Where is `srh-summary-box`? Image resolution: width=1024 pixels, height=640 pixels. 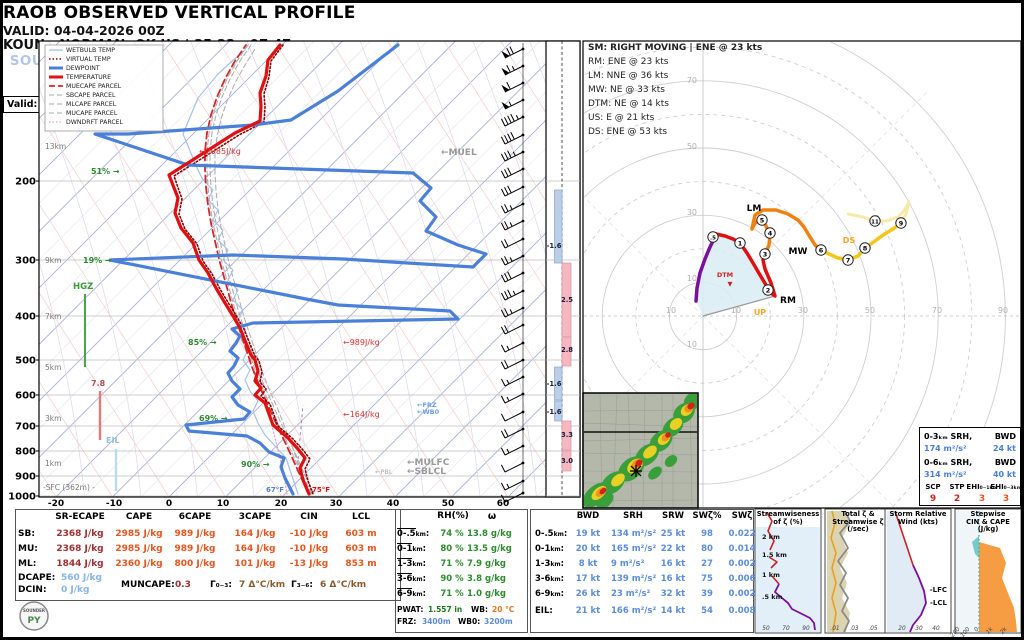 srh-summary-box is located at coordinates (970, 466).